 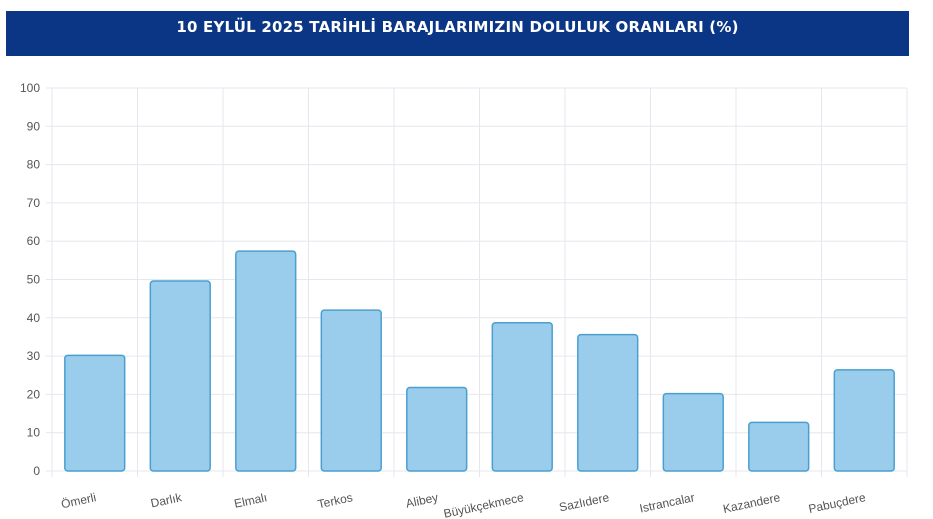 I want to click on bar-büyükçekmece, so click(x=522, y=397).